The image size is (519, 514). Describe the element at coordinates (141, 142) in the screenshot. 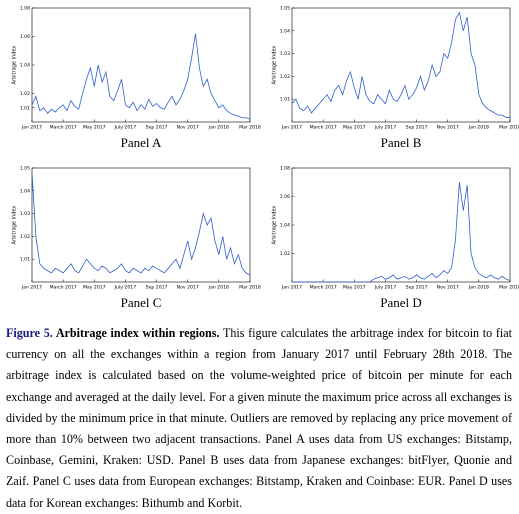

I see `panel-title: Panel A` at that location.